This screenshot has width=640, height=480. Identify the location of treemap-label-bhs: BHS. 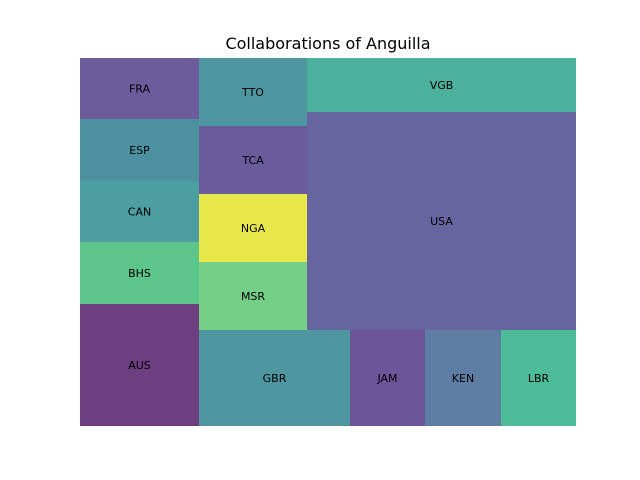
(139, 273).